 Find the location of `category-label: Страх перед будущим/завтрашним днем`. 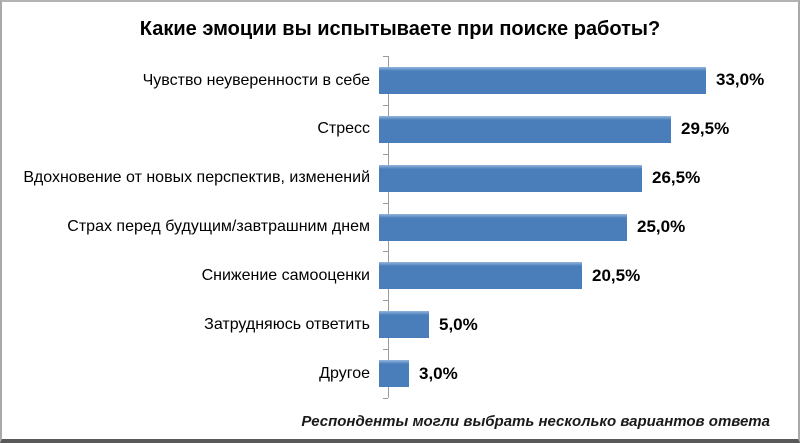

category-label: Страх перед будущим/завтрашним днем is located at coordinates (218, 227).